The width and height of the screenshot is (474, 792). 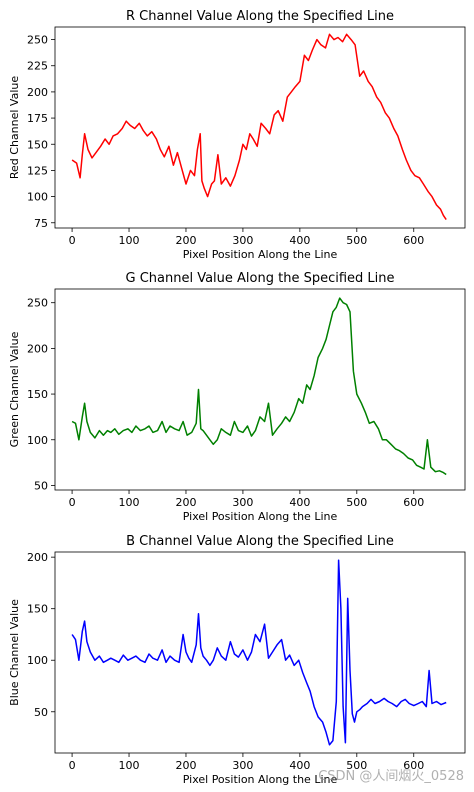 What do you see at coordinates (37, 170) in the screenshot?
I see `y-tick-label: 125` at bounding box center [37, 170].